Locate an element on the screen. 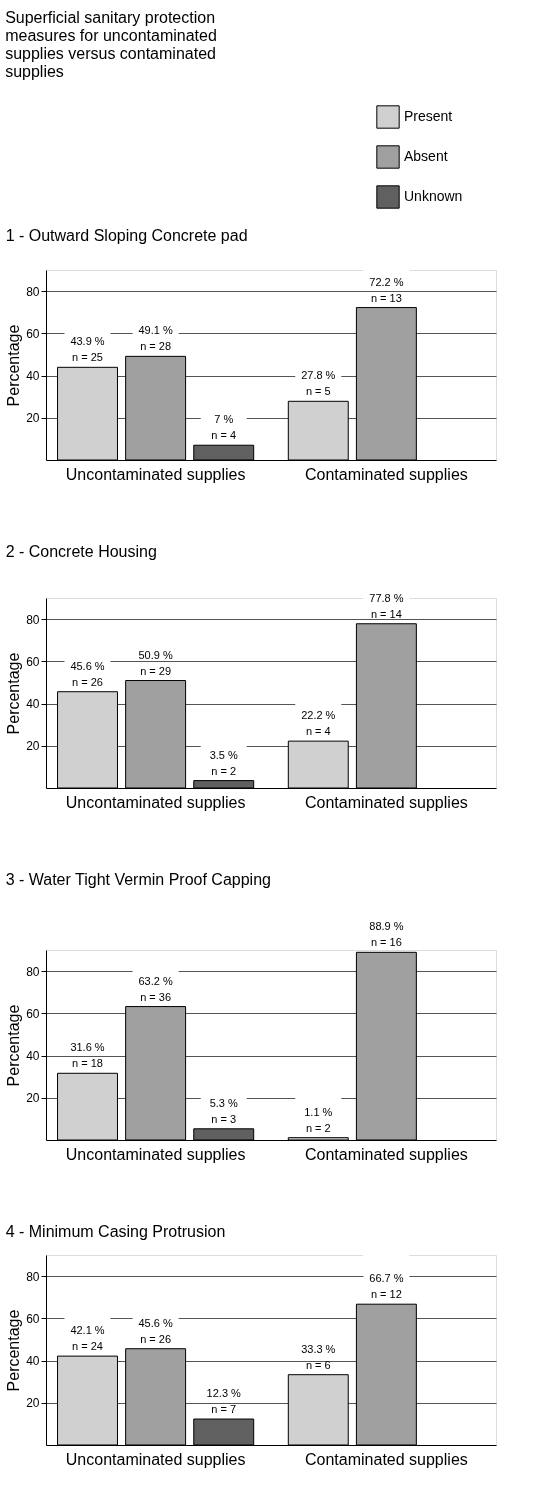  data-label: 7 % n = 4 is located at coordinates (224, 427).